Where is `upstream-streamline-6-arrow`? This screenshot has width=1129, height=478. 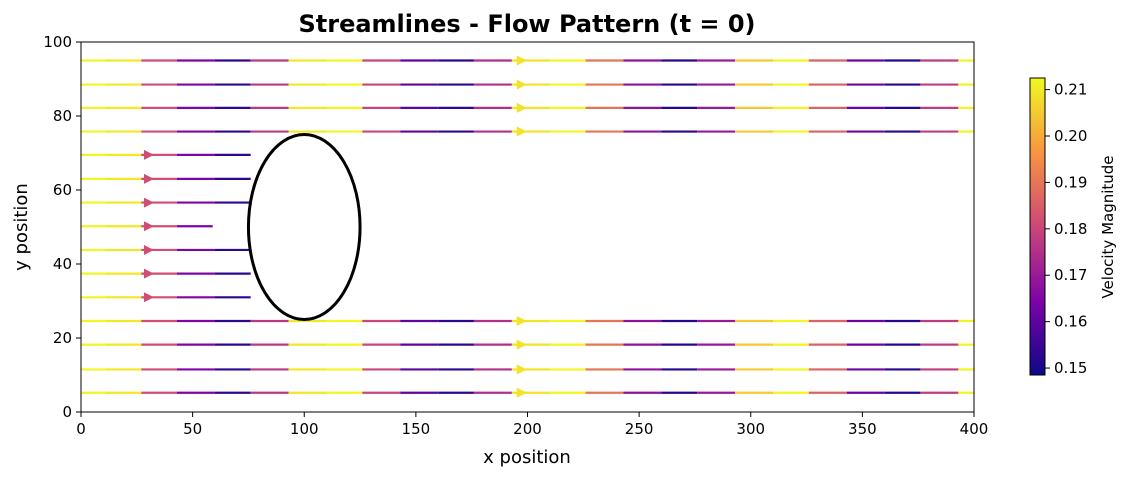 upstream-streamline-6-arrow is located at coordinates (148, 297).